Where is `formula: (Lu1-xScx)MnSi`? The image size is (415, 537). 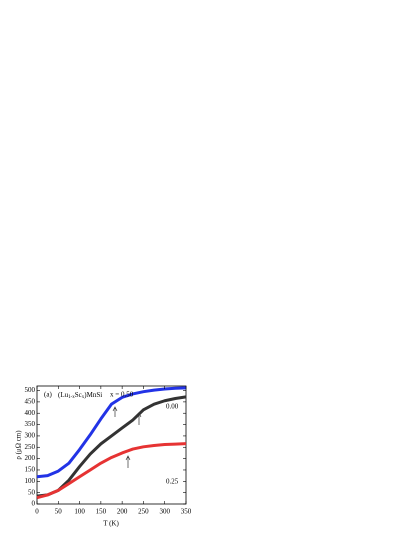 formula: (Lu1-xScx)MnSi is located at coordinates (80, 396).